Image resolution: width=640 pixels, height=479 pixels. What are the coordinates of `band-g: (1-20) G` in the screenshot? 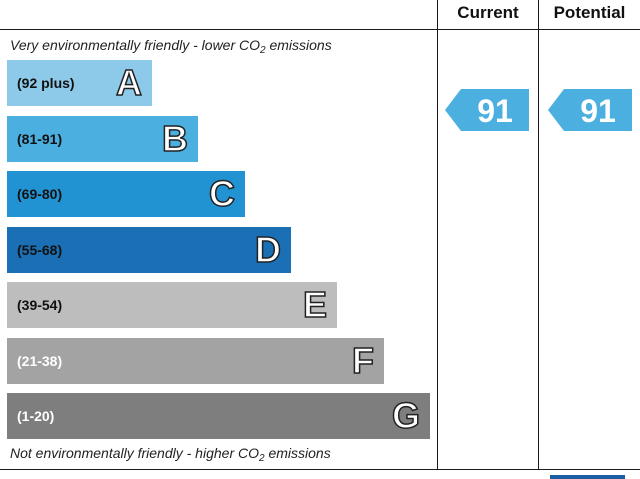 It's located at (218, 416).